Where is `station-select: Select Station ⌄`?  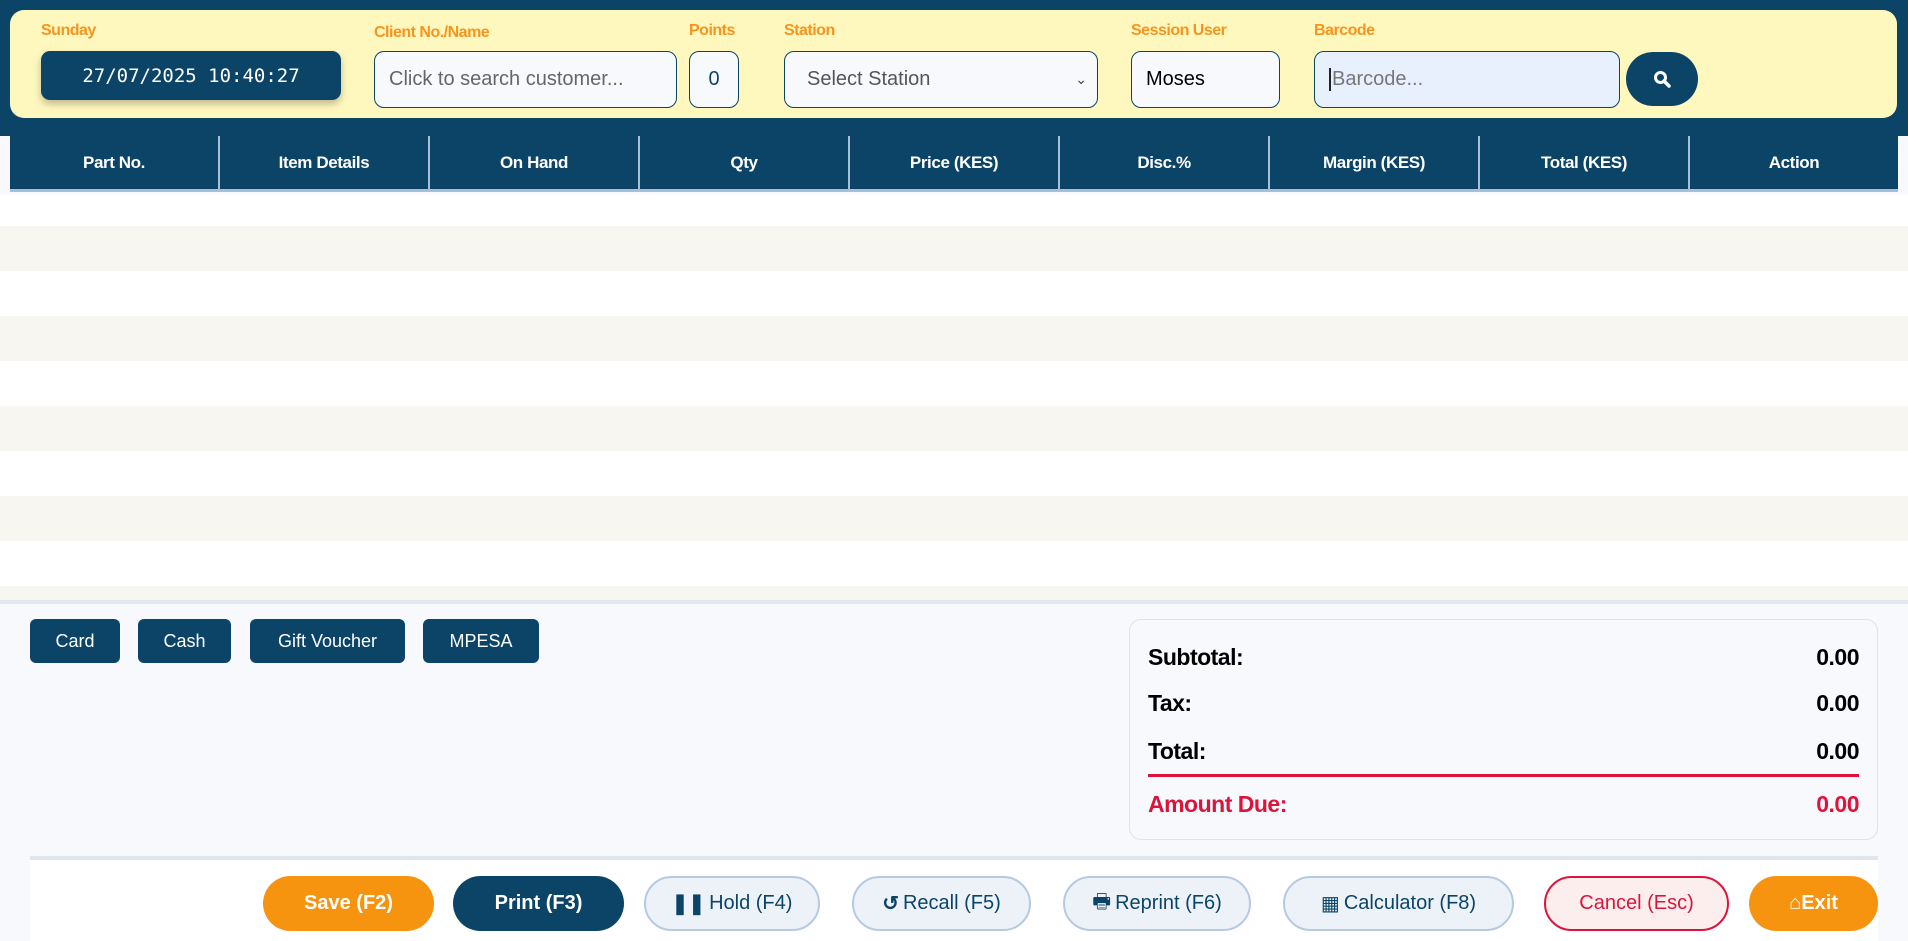
station-select: Select Station ⌄ is located at coordinates (941, 79).